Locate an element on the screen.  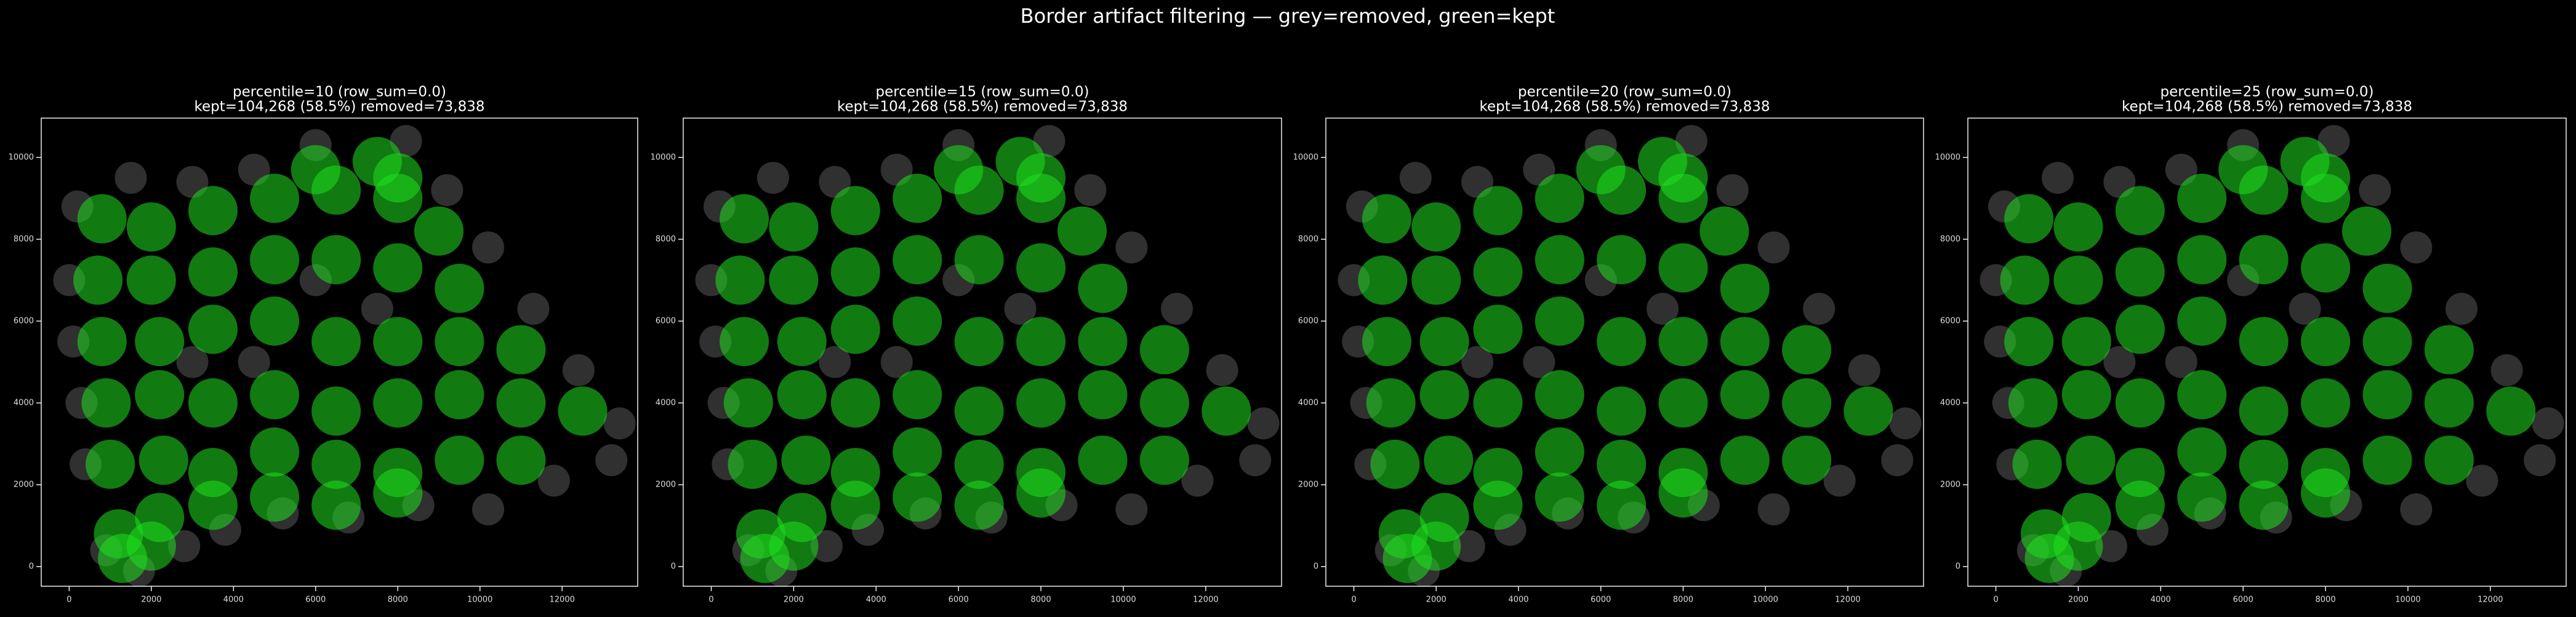
x-tick-label: 2000 is located at coordinates (151, 600).